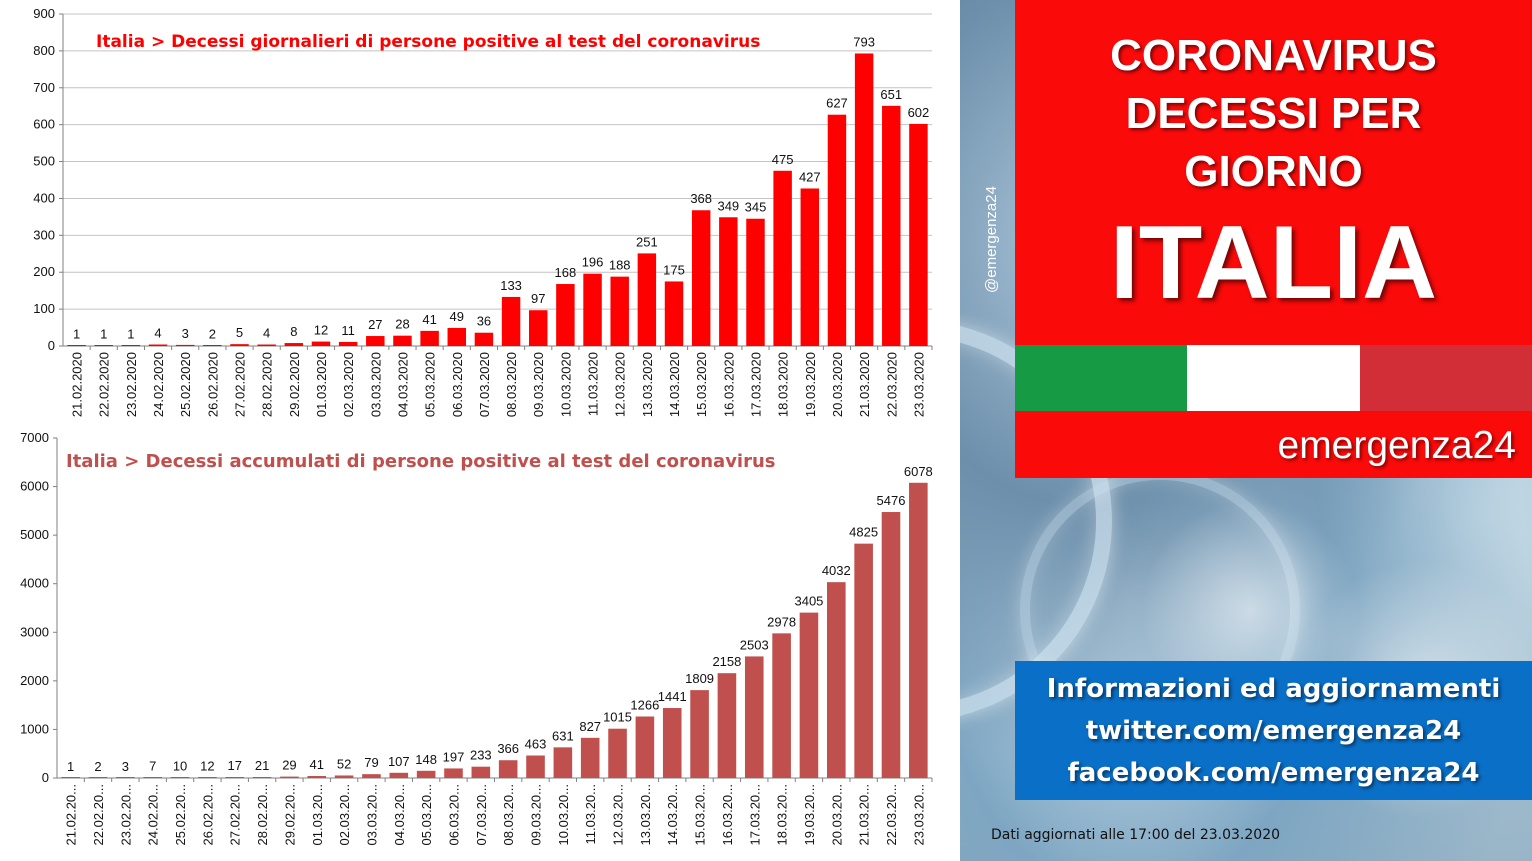 This screenshot has height=861, width=1532. Describe the element at coordinates (375, 384) in the screenshot. I see `x-tick-label: 03.03.2020` at that location.